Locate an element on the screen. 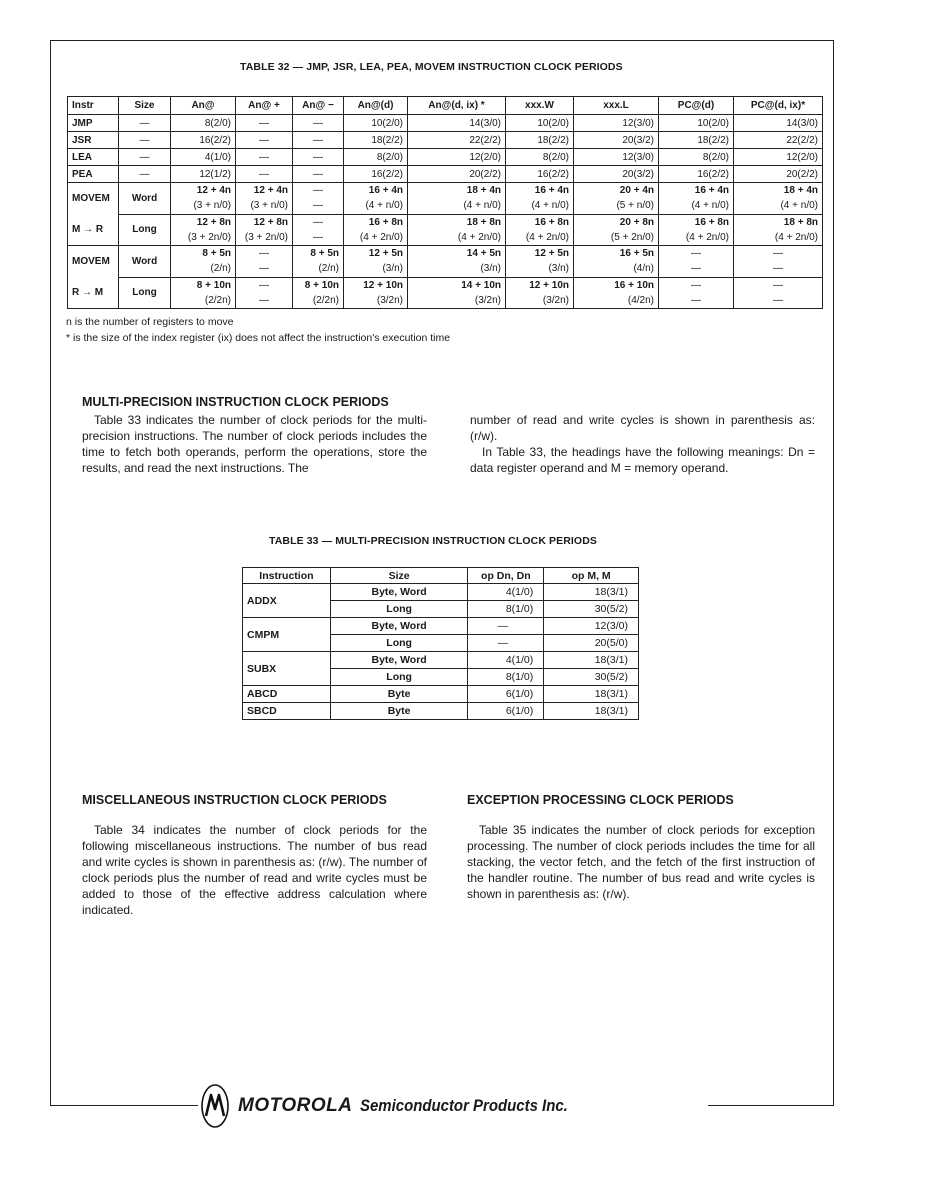  table-row: Long 8(1/0) 30(5/2) is located at coordinates (441, 677).